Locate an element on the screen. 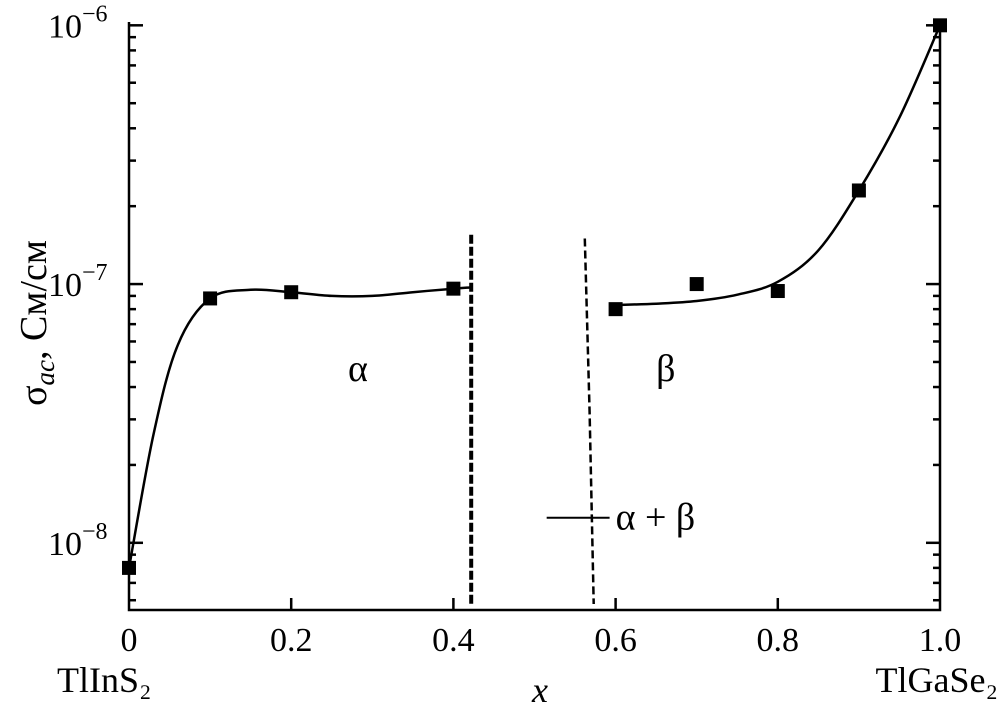 This screenshot has width=1002, height=719. region-annotations: α β α + β is located at coordinates (521, 443).